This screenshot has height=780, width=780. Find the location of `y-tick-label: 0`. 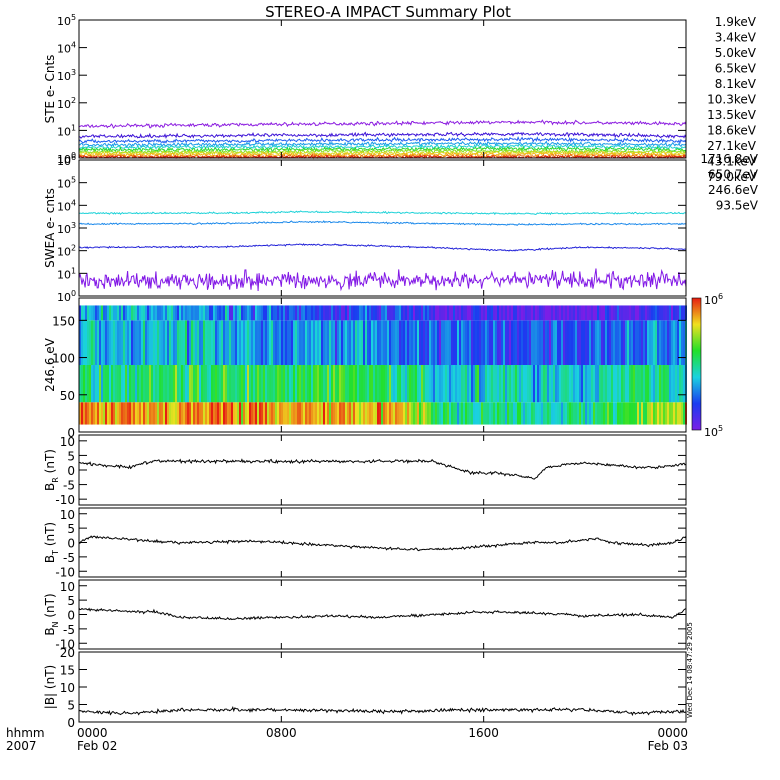

y-tick-label: 0 is located at coordinates (71, 723).